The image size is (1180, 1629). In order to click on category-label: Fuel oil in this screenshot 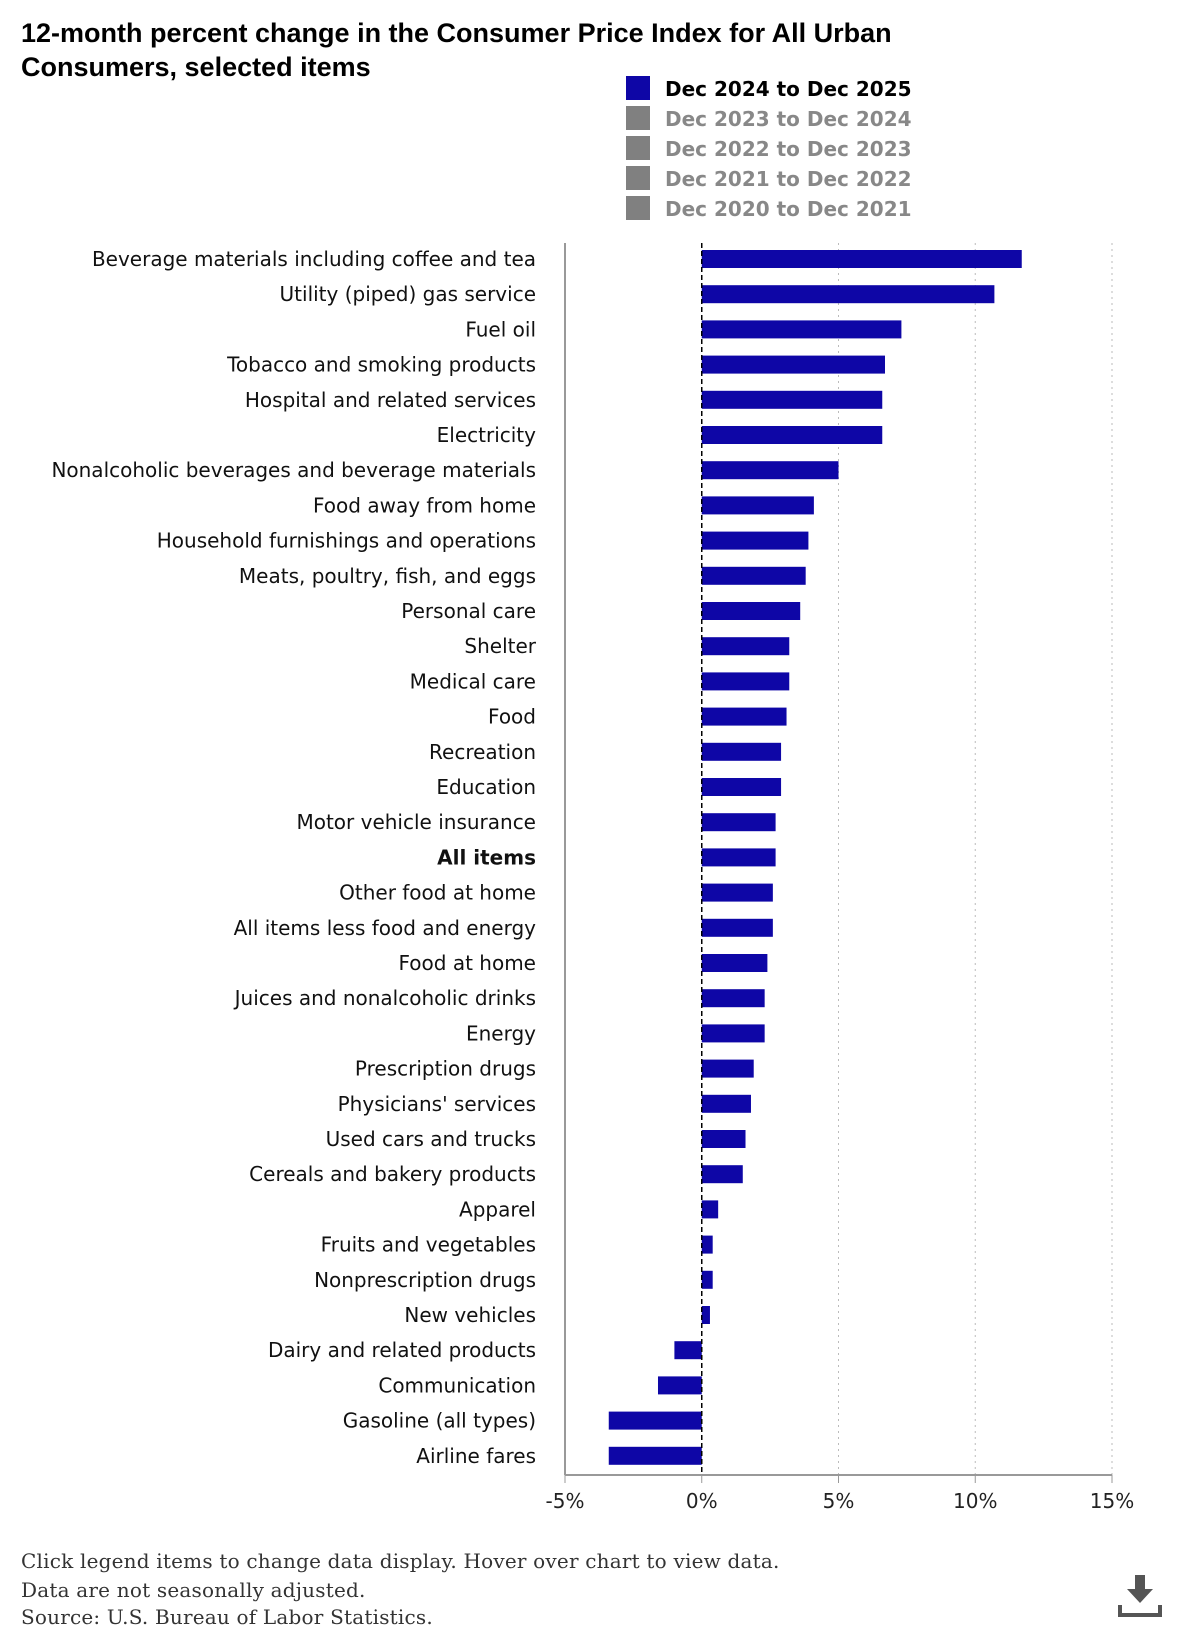, I will do `click(500, 329)`.